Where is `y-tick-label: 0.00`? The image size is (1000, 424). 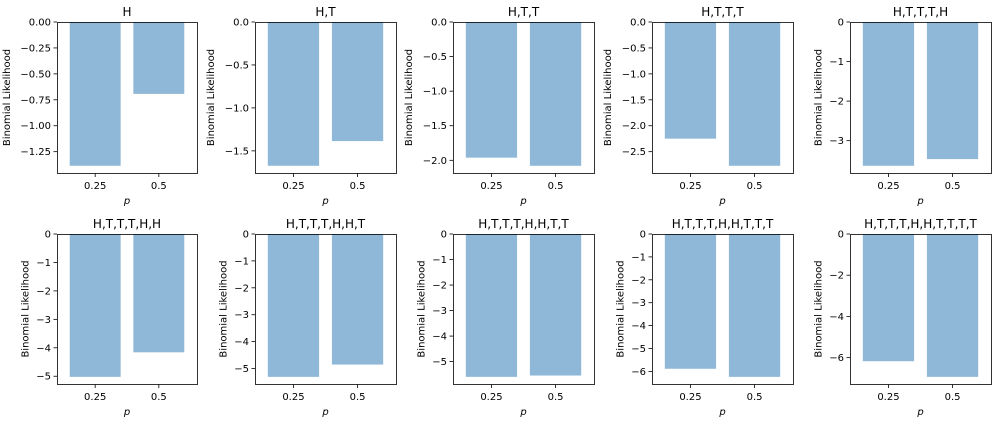 y-tick-label: 0.00 is located at coordinates (40, 23).